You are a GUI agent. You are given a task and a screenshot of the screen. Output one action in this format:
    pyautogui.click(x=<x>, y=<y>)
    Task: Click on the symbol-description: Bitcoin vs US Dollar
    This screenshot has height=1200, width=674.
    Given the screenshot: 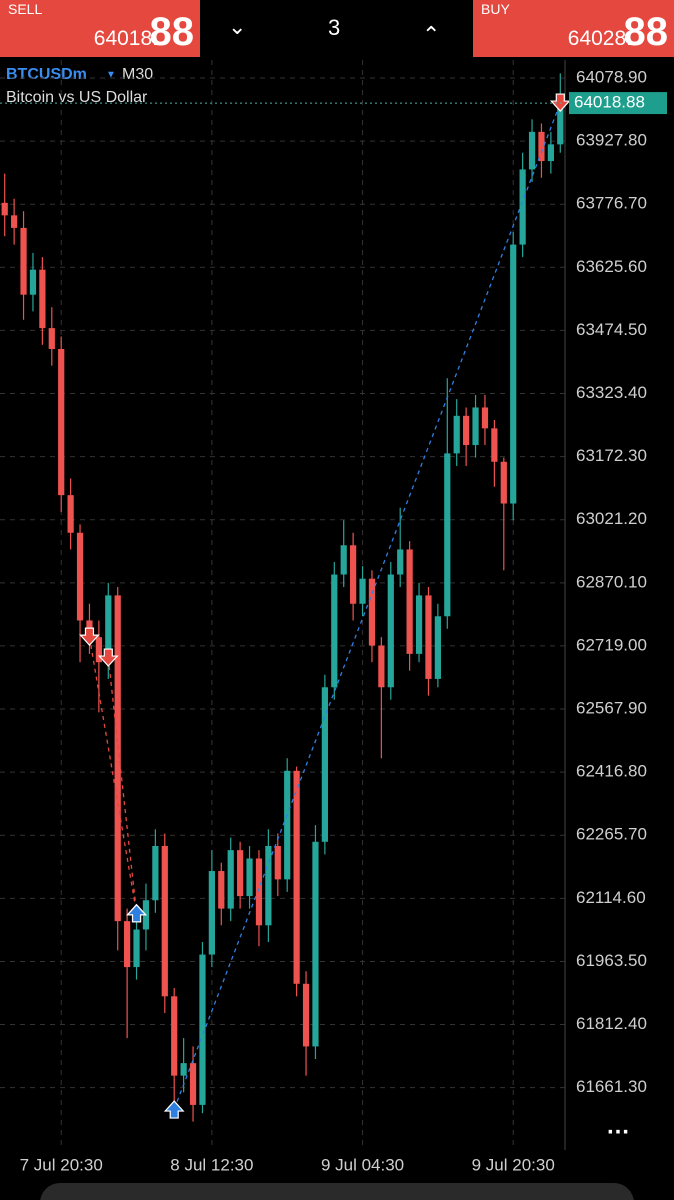 What is the action you would take?
    pyautogui.click(x=77, y=97)
    